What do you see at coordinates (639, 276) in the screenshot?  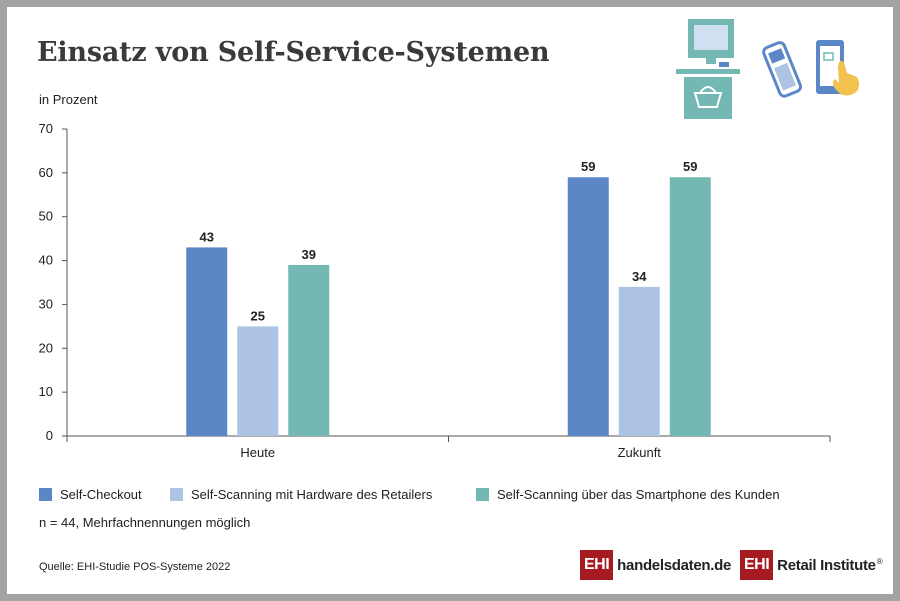 I see `data-label: 34` at bounding box center [639, 276].